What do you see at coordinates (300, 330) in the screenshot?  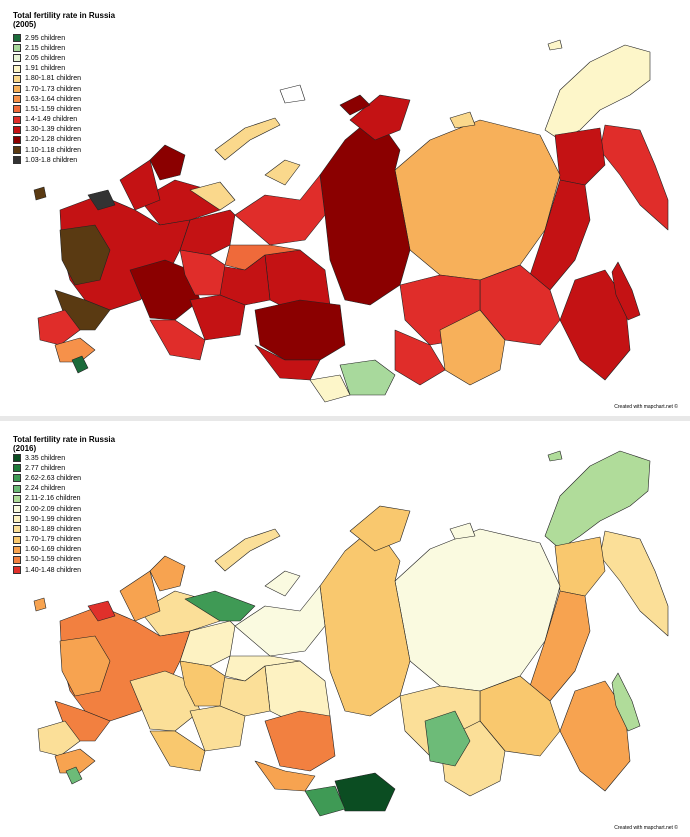 I see `region-kemerovo` at bounding box center [300, 330].